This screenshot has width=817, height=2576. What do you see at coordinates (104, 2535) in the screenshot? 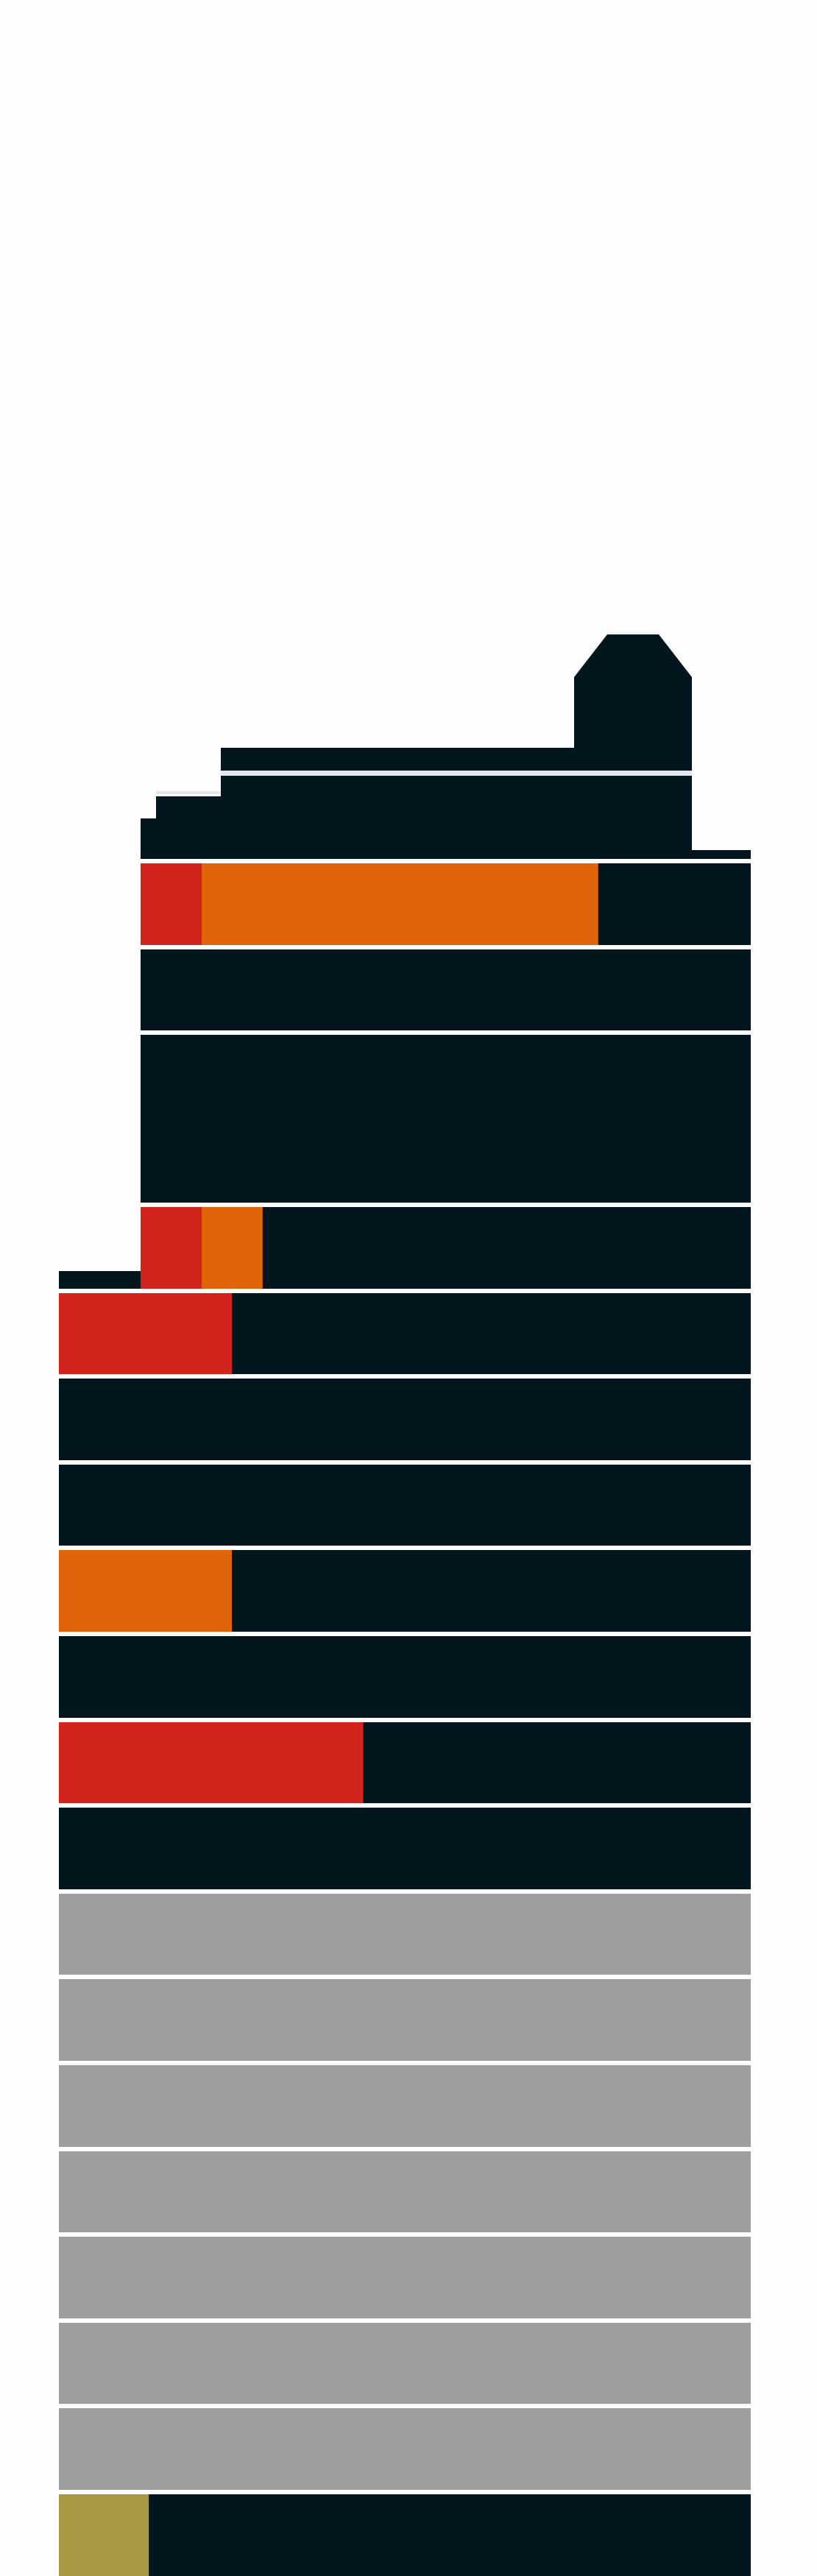
I see `floor-segment-caution` at bounding box center [104, 2535].